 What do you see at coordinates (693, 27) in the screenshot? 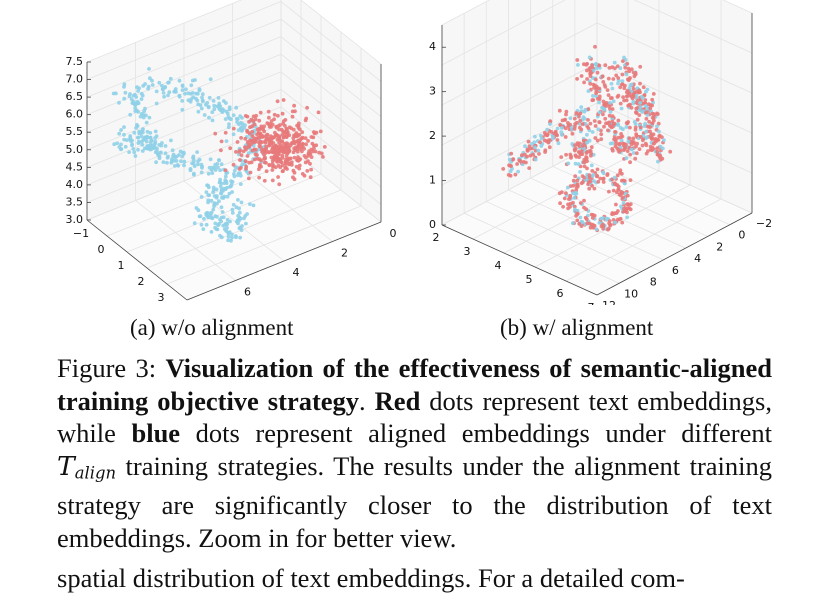
I see `plot-b-grid-back-z` at bounding box center [693, 27].